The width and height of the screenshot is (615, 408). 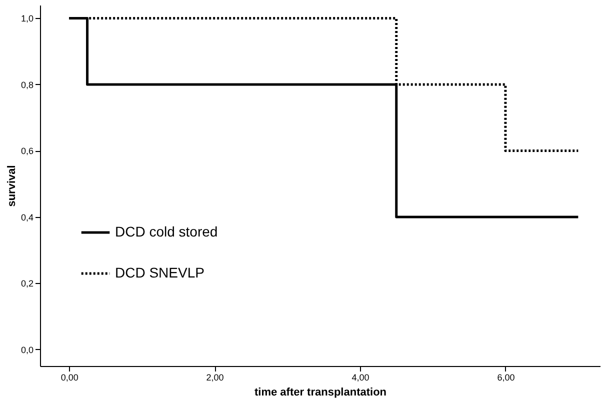 What do you see at coordinates (159, 272) in the screenshot?
I see `legend-label: DCD SNEVLP` at bounding box center [159, 272].